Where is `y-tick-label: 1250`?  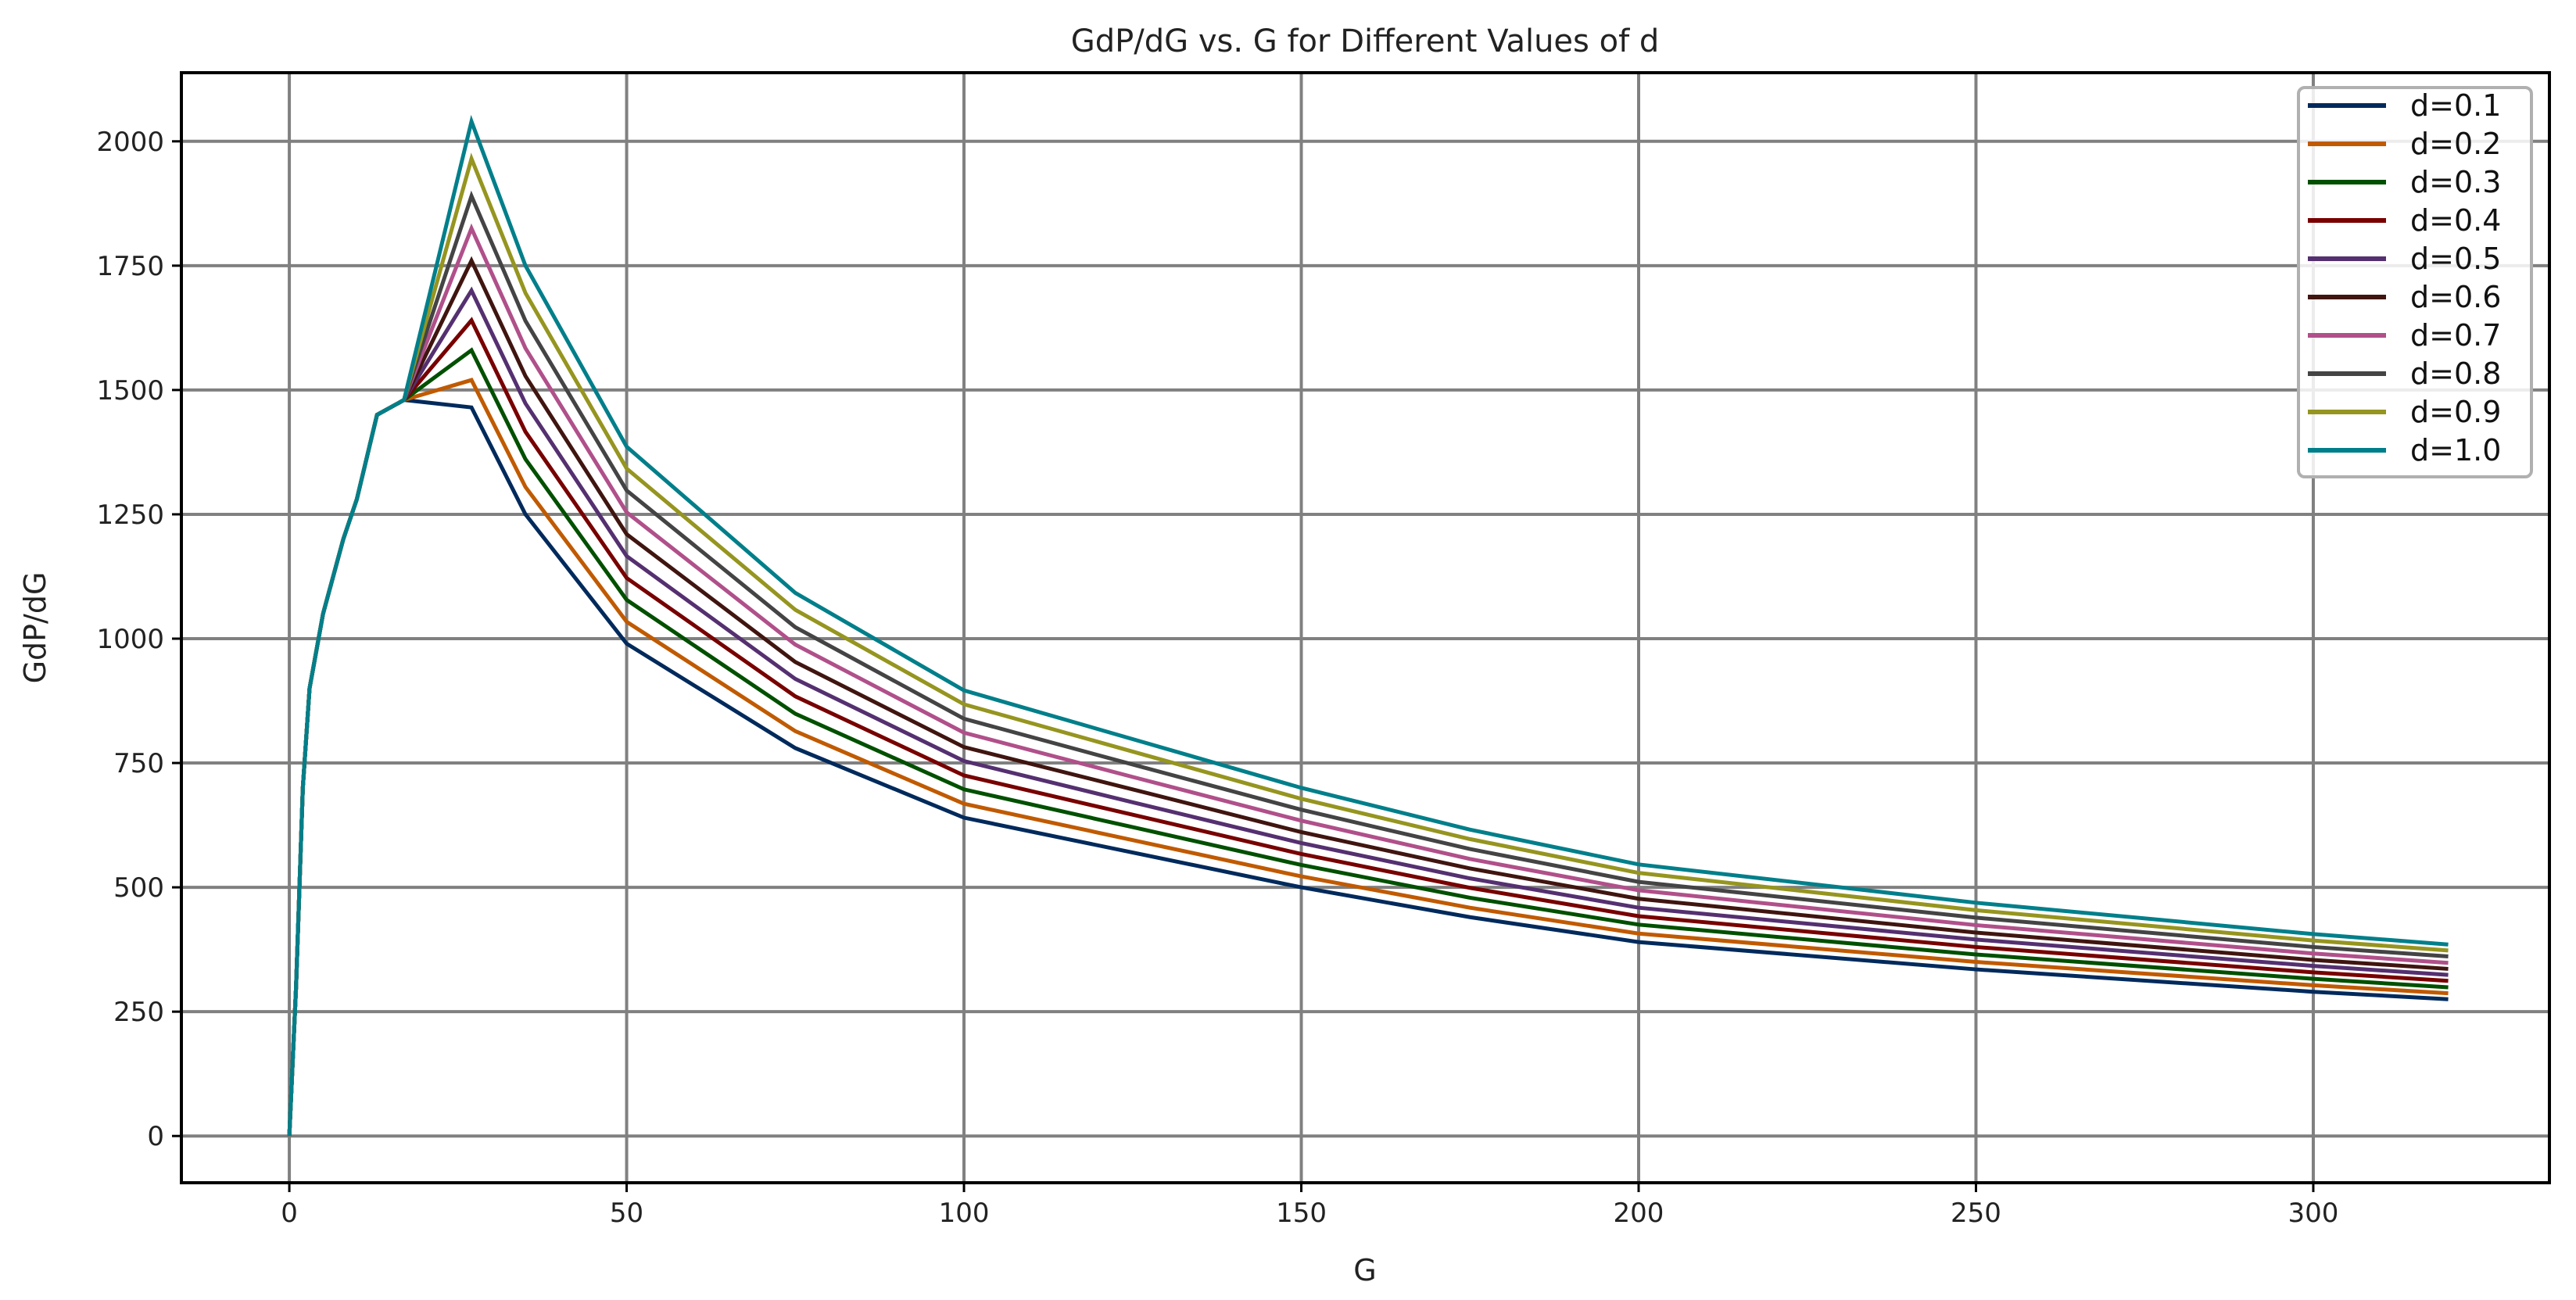 y-tick-label: 1250 is located at coordinates (130, 515).